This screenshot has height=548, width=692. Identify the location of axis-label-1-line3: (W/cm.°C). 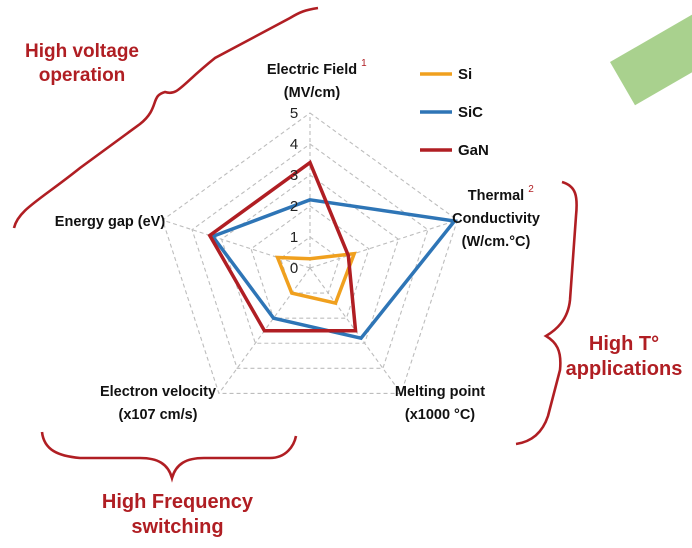
(496, 242).